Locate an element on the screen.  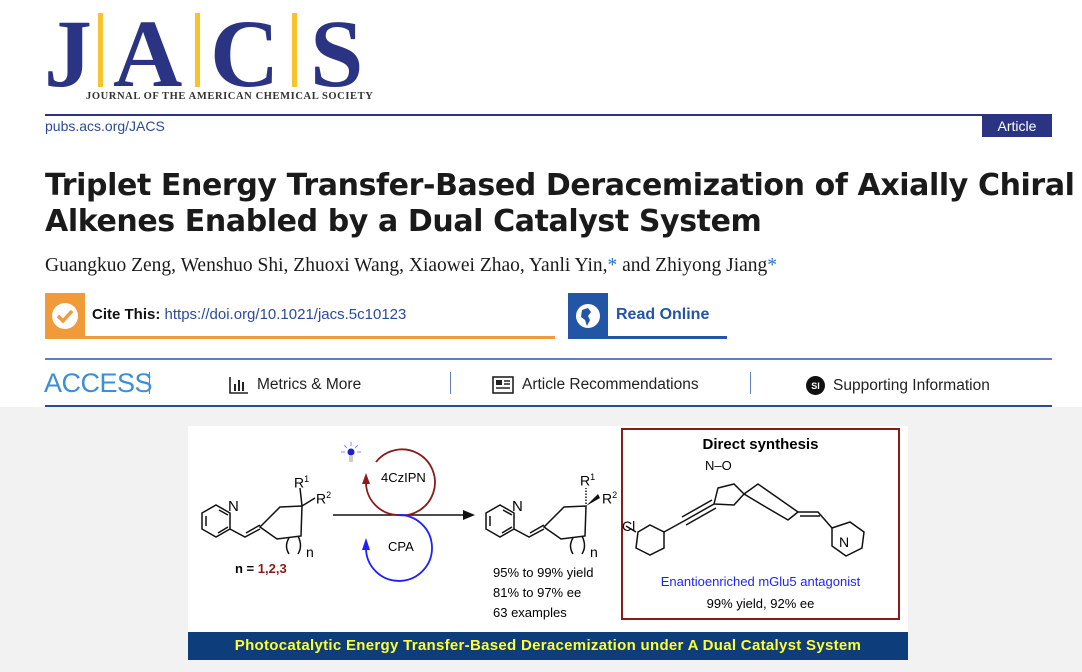
isoxazoline-label: N–O is located at coordinates (718, 465).